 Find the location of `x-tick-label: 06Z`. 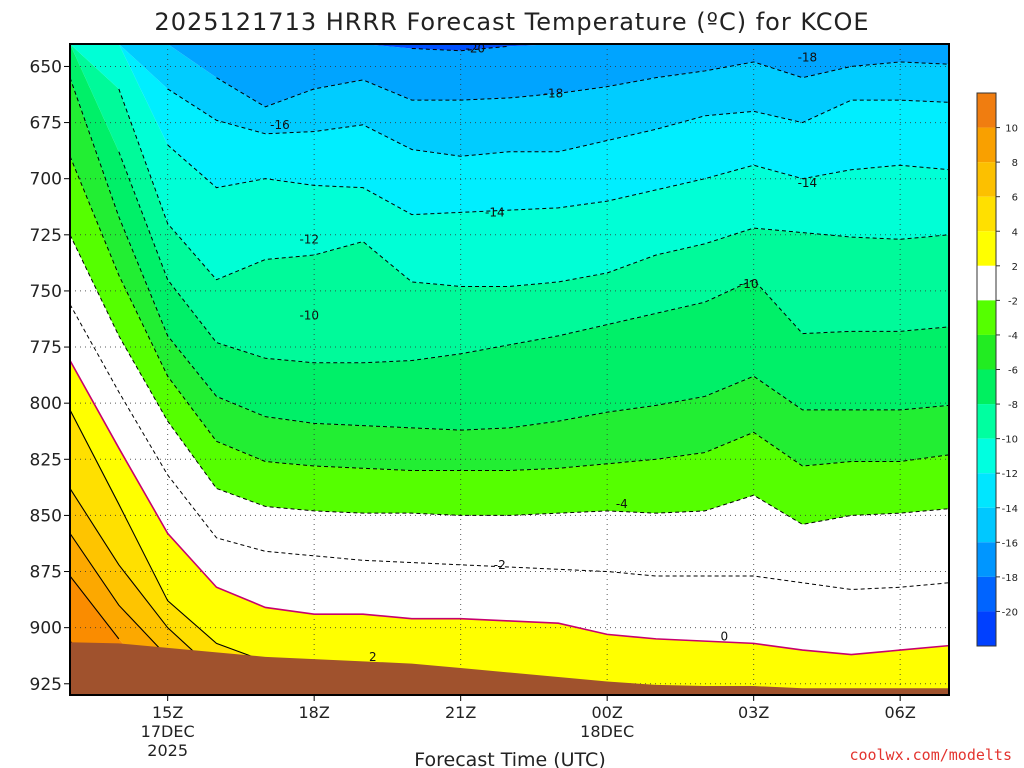

x-tick-label: 06Z is located at coordinates (900, 712).